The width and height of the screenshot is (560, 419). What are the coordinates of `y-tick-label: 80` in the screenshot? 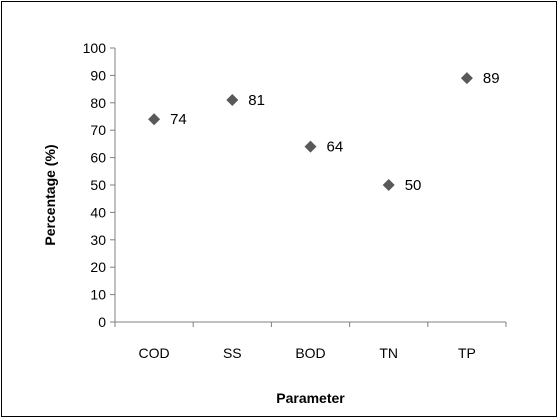 It's located at (98, 103).